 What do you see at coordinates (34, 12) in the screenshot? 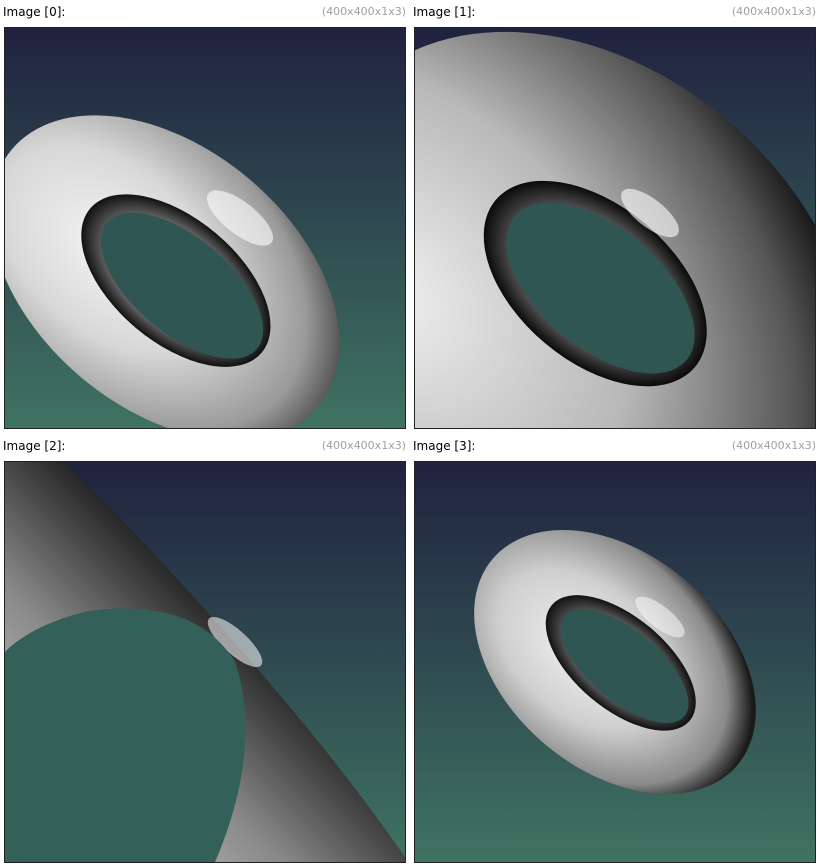
I see `image-title-0: Image [0]:` at bounding box center [34, 12].